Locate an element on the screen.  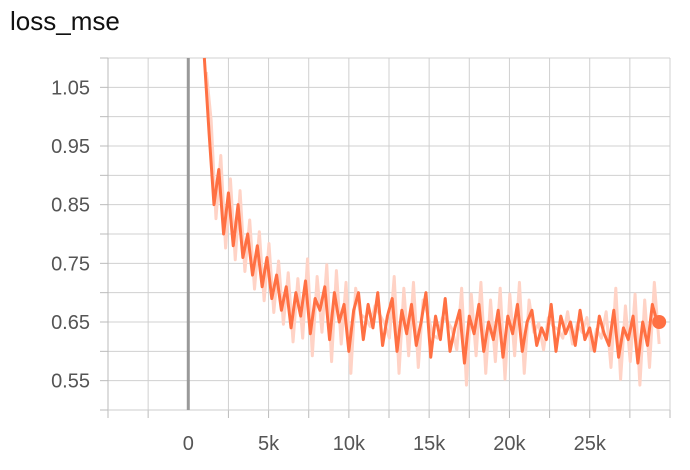
y-tick-label: 0.95 is located at coordinates (70, 147).